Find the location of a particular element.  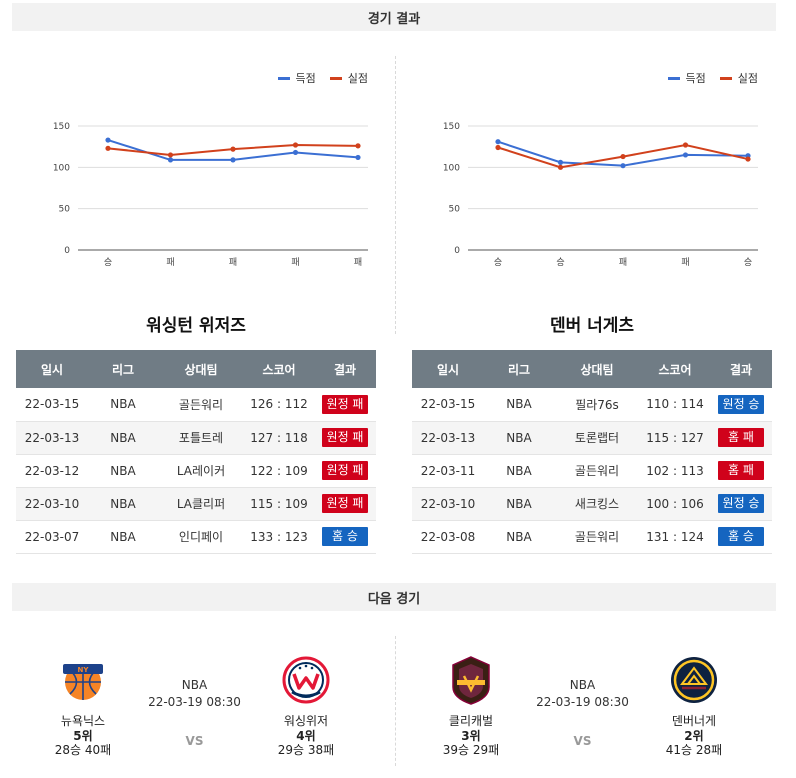

team-name: 워싱위저 is located at coordinates (306, 721).